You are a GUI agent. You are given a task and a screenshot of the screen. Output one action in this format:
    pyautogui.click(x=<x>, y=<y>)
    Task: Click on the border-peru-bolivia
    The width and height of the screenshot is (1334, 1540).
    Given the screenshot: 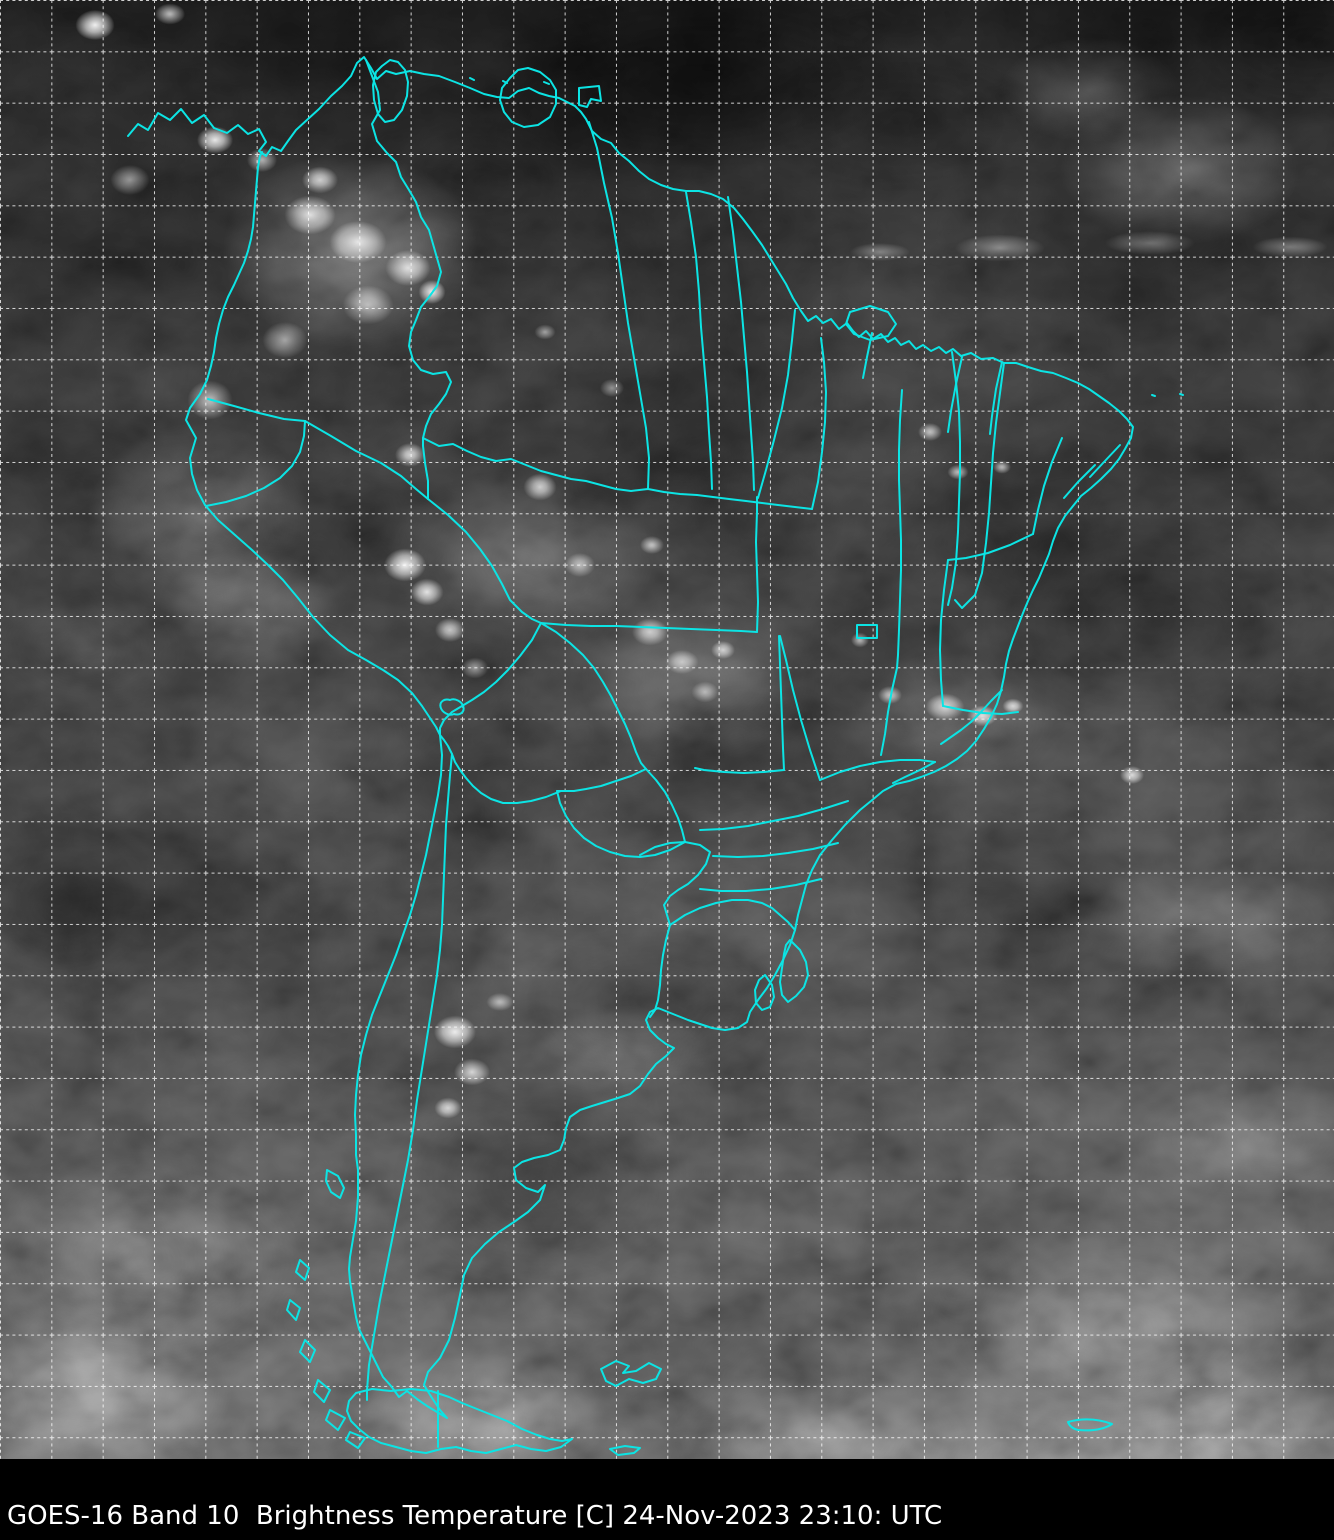 What is the action you would take?
    pyautogui.click(x=490, y=679)
    